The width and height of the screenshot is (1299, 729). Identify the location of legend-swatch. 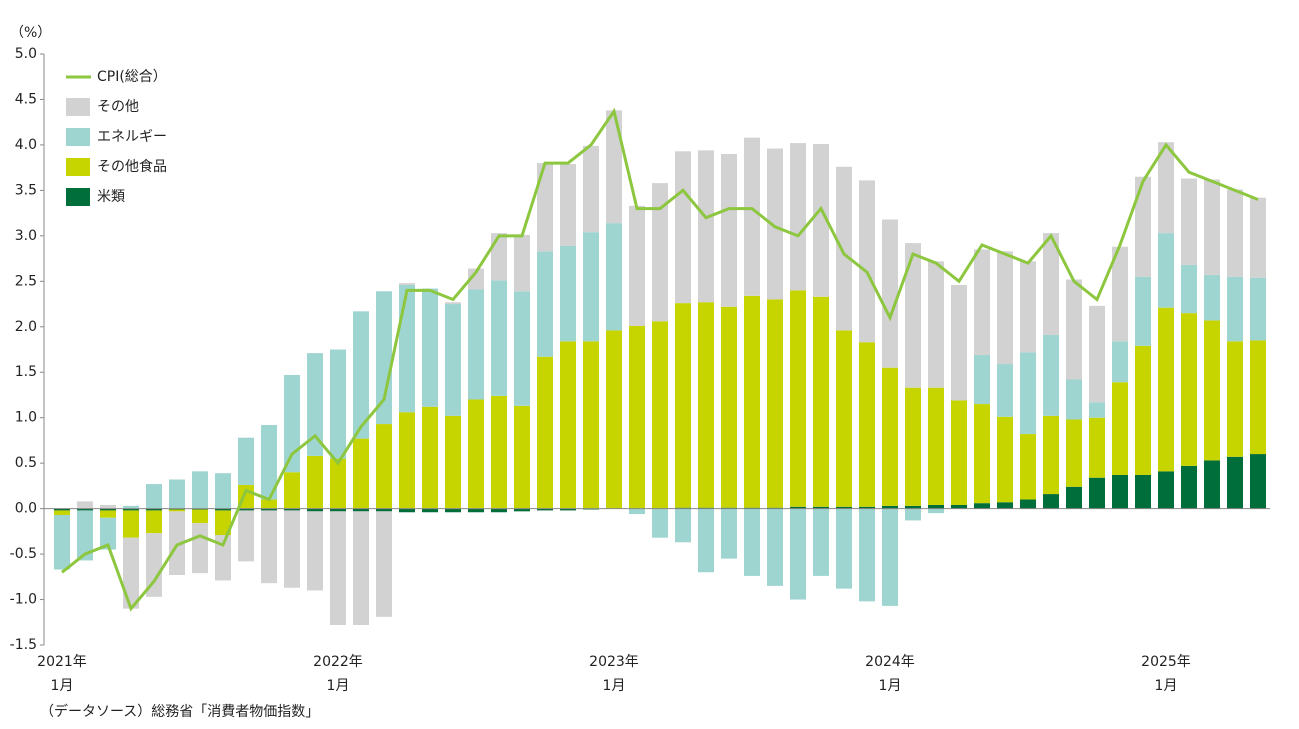
(78, 197).